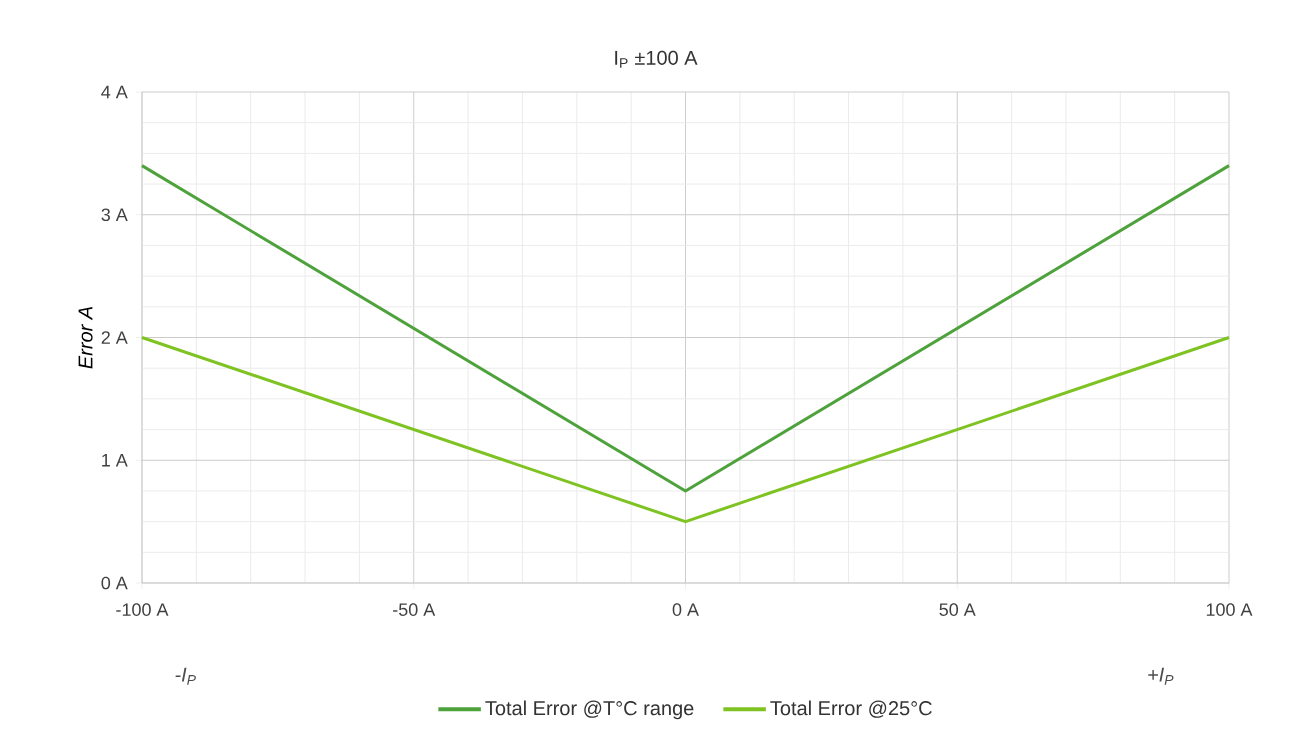 This screenshot has width=1310, height=740. What do you see at coordinates (185, 676) in the screenshot?
I see `text: -I$_{P}$` at bounding box center [185, 676].